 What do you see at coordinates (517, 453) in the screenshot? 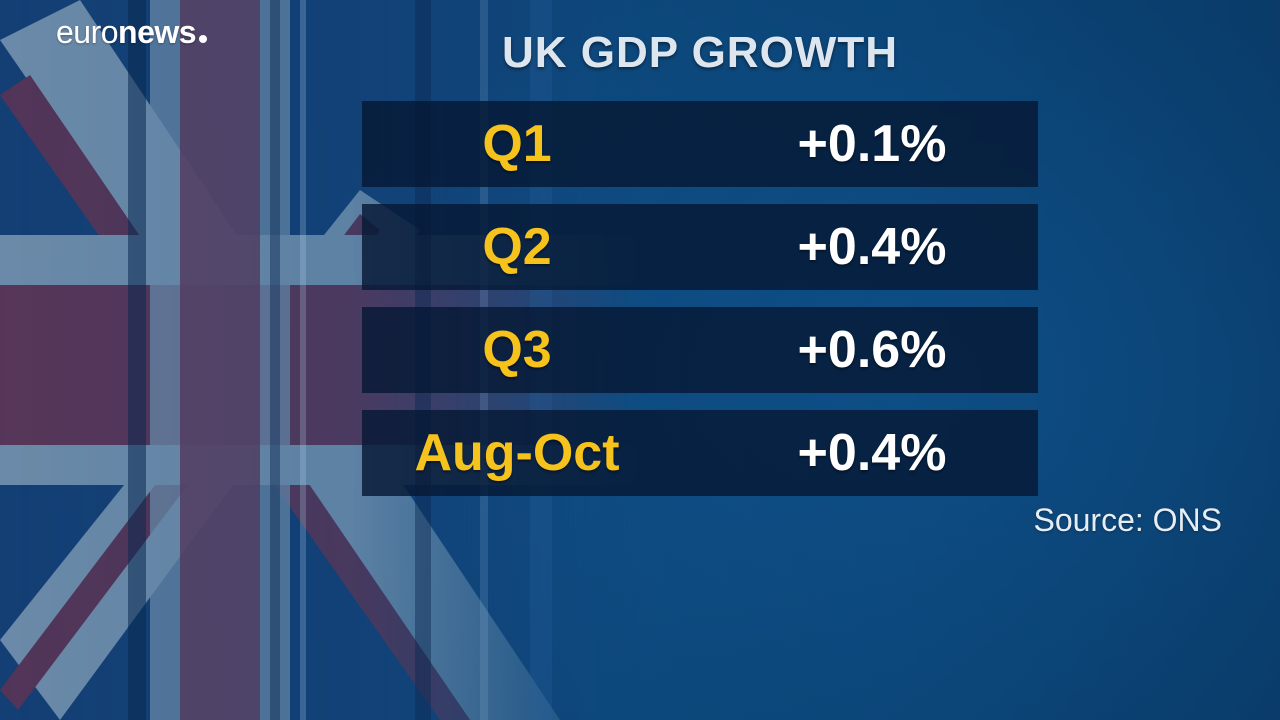
I see `period-label: Aug-Oct` at bounding box center [517, 453].